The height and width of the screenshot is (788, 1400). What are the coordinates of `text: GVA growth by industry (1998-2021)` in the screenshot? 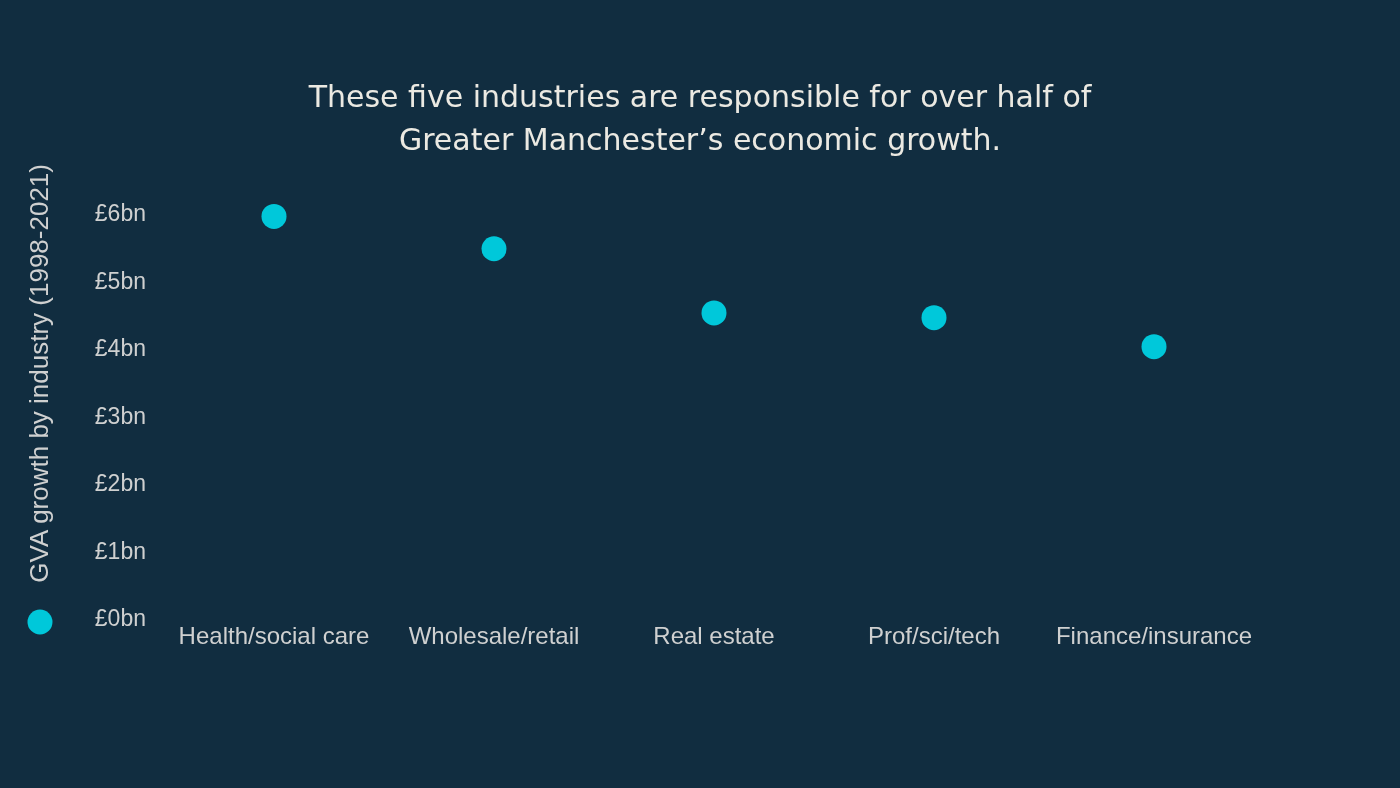 It's located at (39, 373).